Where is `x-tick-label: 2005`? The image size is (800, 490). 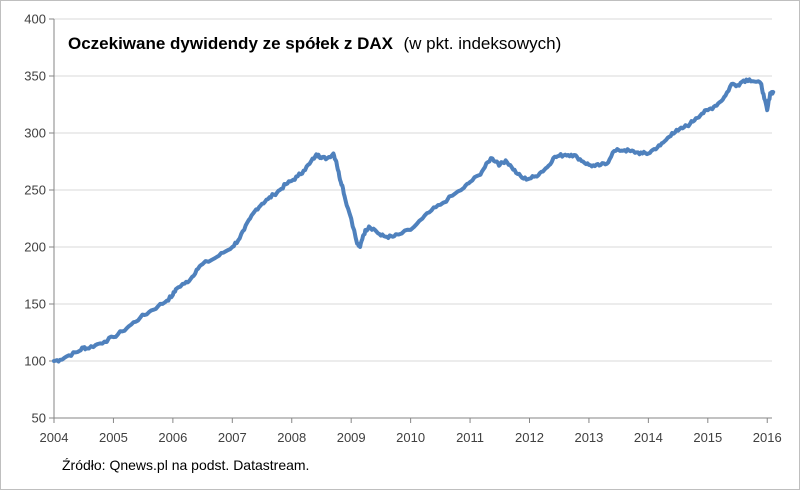 x-tick-label: 2005 is located at coordinates (113, 437).